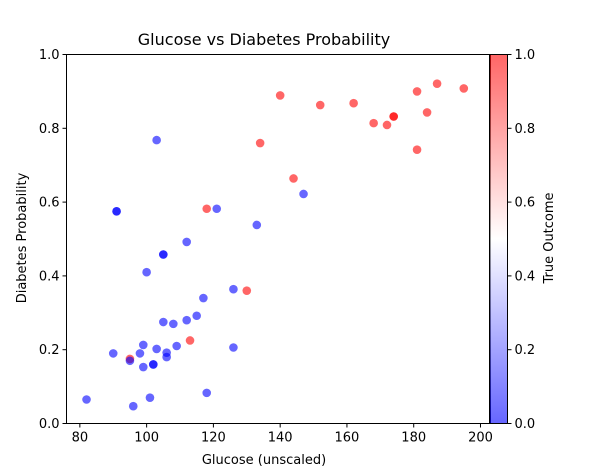 The width and height of the screenshot is (594, 473). Describe the element at coordinates (549, 238) in the screenshot. I see `colorbar-label: True Outcome` at that location.